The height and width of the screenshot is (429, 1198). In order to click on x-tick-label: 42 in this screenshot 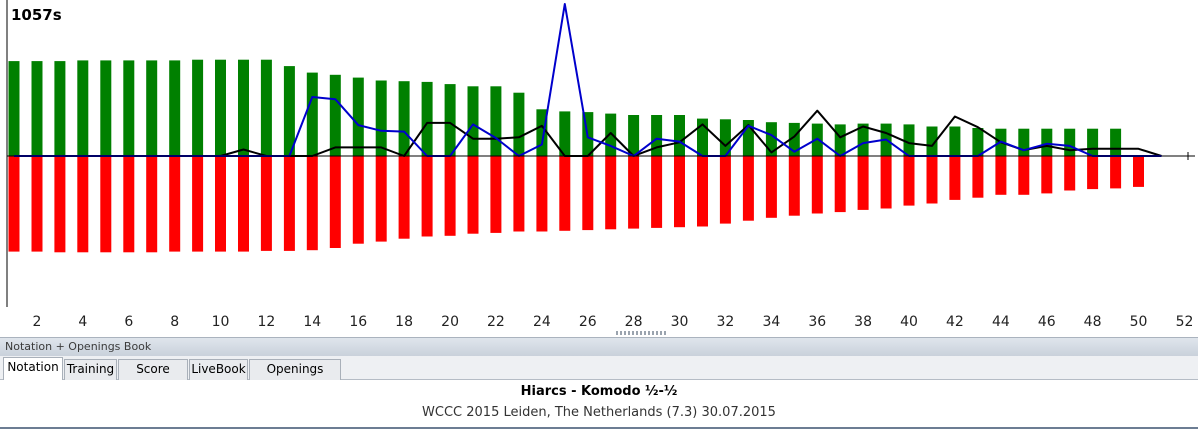, I will do `click(955, 322)`.